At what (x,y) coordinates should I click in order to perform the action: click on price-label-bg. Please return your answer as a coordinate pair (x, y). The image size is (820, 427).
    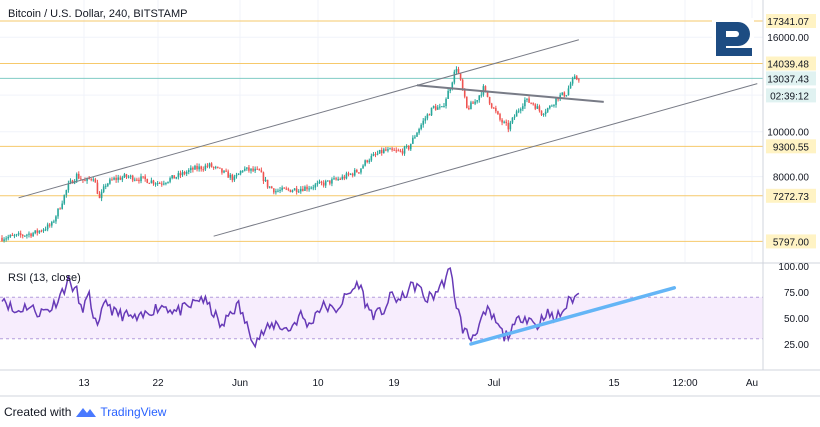
    Looking at the image, I should click on (791, 146).